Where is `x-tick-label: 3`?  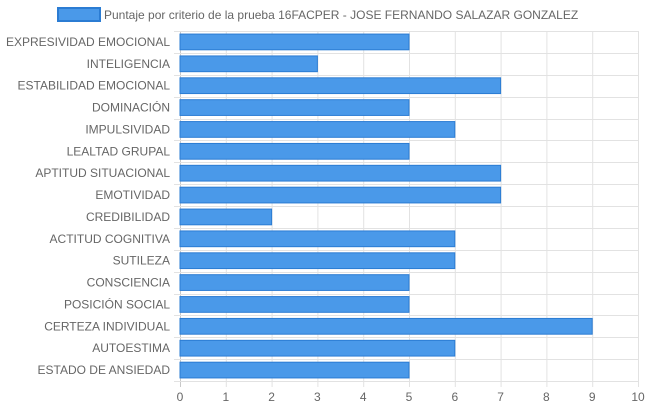 x-tick-label: 3 is located at coordinates (317, 397).